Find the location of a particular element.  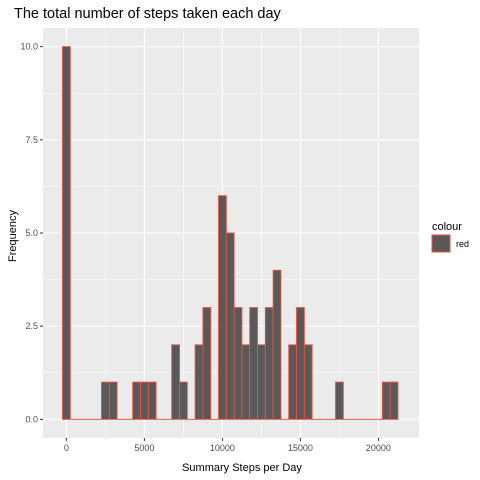

y-axis-ticks: 0.0 2.5 5.0 7.5 10.0 is located at coordinates (31, 233).